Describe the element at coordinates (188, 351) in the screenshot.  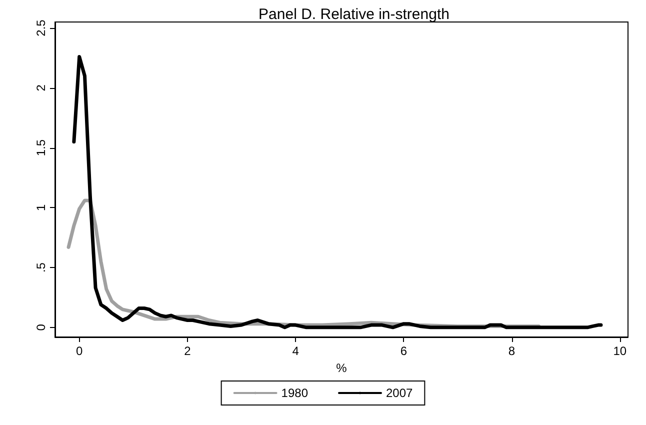
I see `x-tick-label: 2` at that location.